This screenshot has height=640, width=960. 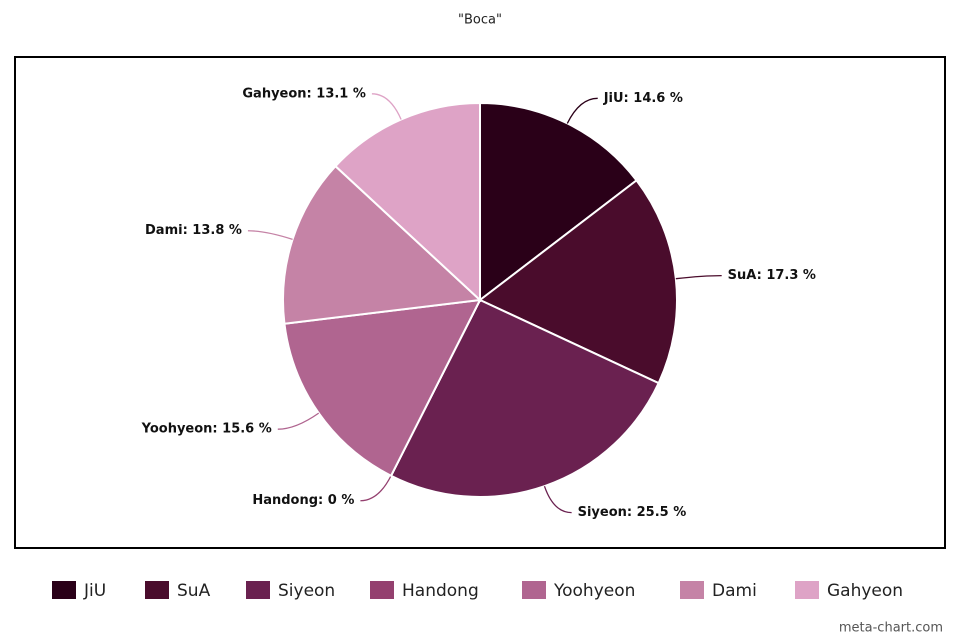 What do you see at coordinates (194, 591) in the screenshot?
I see `legend-label: SuA` at bounding box center [194, 591].